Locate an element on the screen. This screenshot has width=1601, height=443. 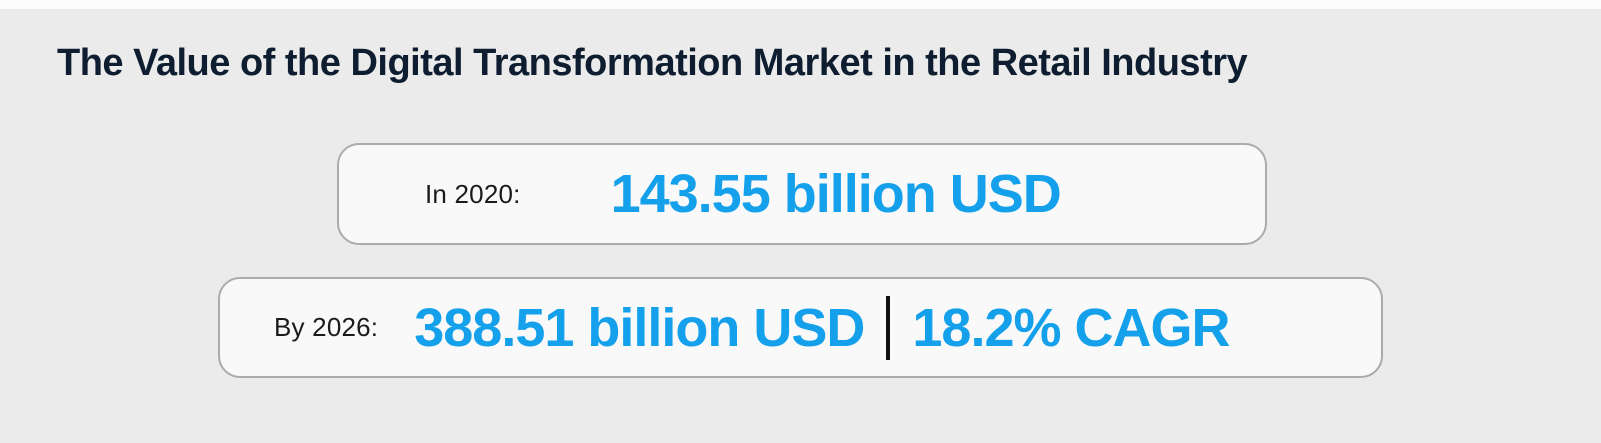
stat-value-2026: 388.51 billion USD is located at coordinates (639, 327).